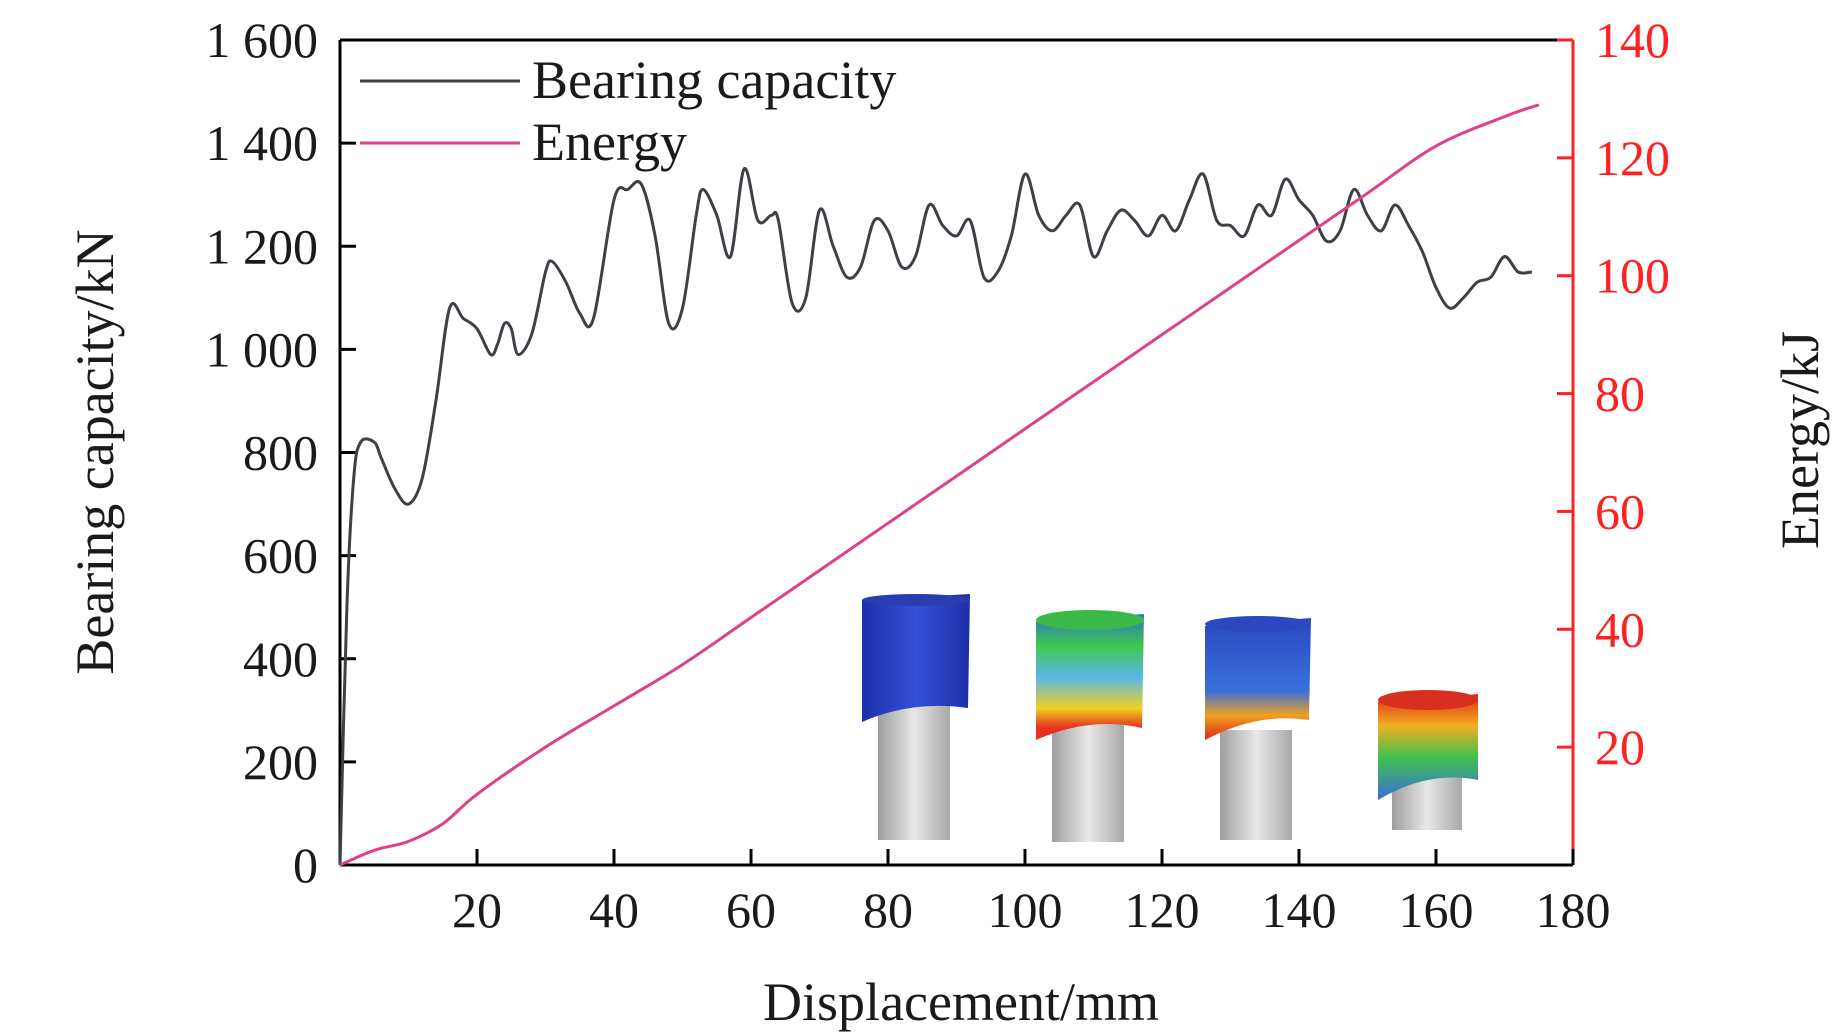  Describe the element at coordinates (1620, 511) in the screenshot. I see `y2-tick-label: 60` at that location.